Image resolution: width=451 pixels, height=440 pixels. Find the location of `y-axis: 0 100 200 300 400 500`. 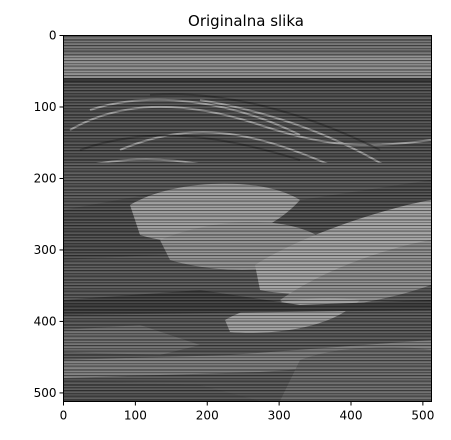

y-axis: 0 100 200 300 400 500 is located at coordinates (49, 214).